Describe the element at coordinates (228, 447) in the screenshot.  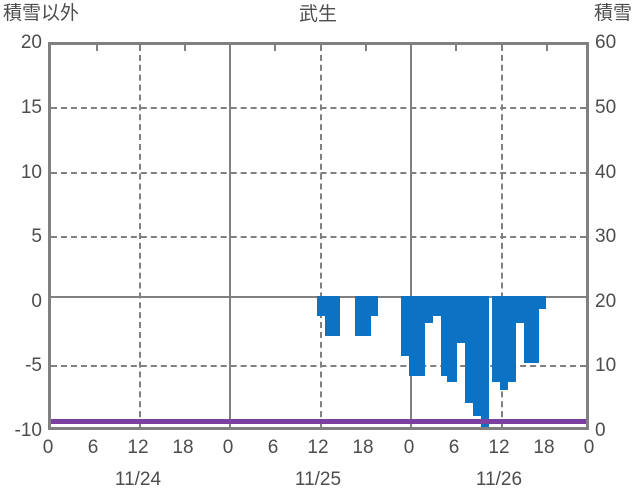
I see `x-tick-hour-4: 0` at that location.